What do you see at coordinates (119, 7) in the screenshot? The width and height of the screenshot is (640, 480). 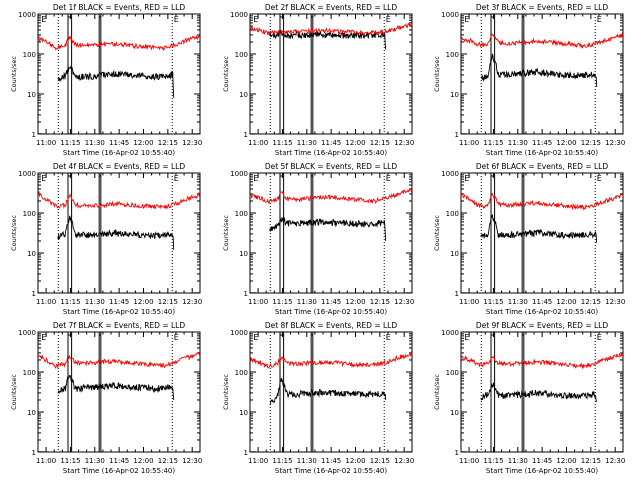 I see `chart-title: Det 1f BLACK = Events, RED = LLD` at bounding box center [119, 7].